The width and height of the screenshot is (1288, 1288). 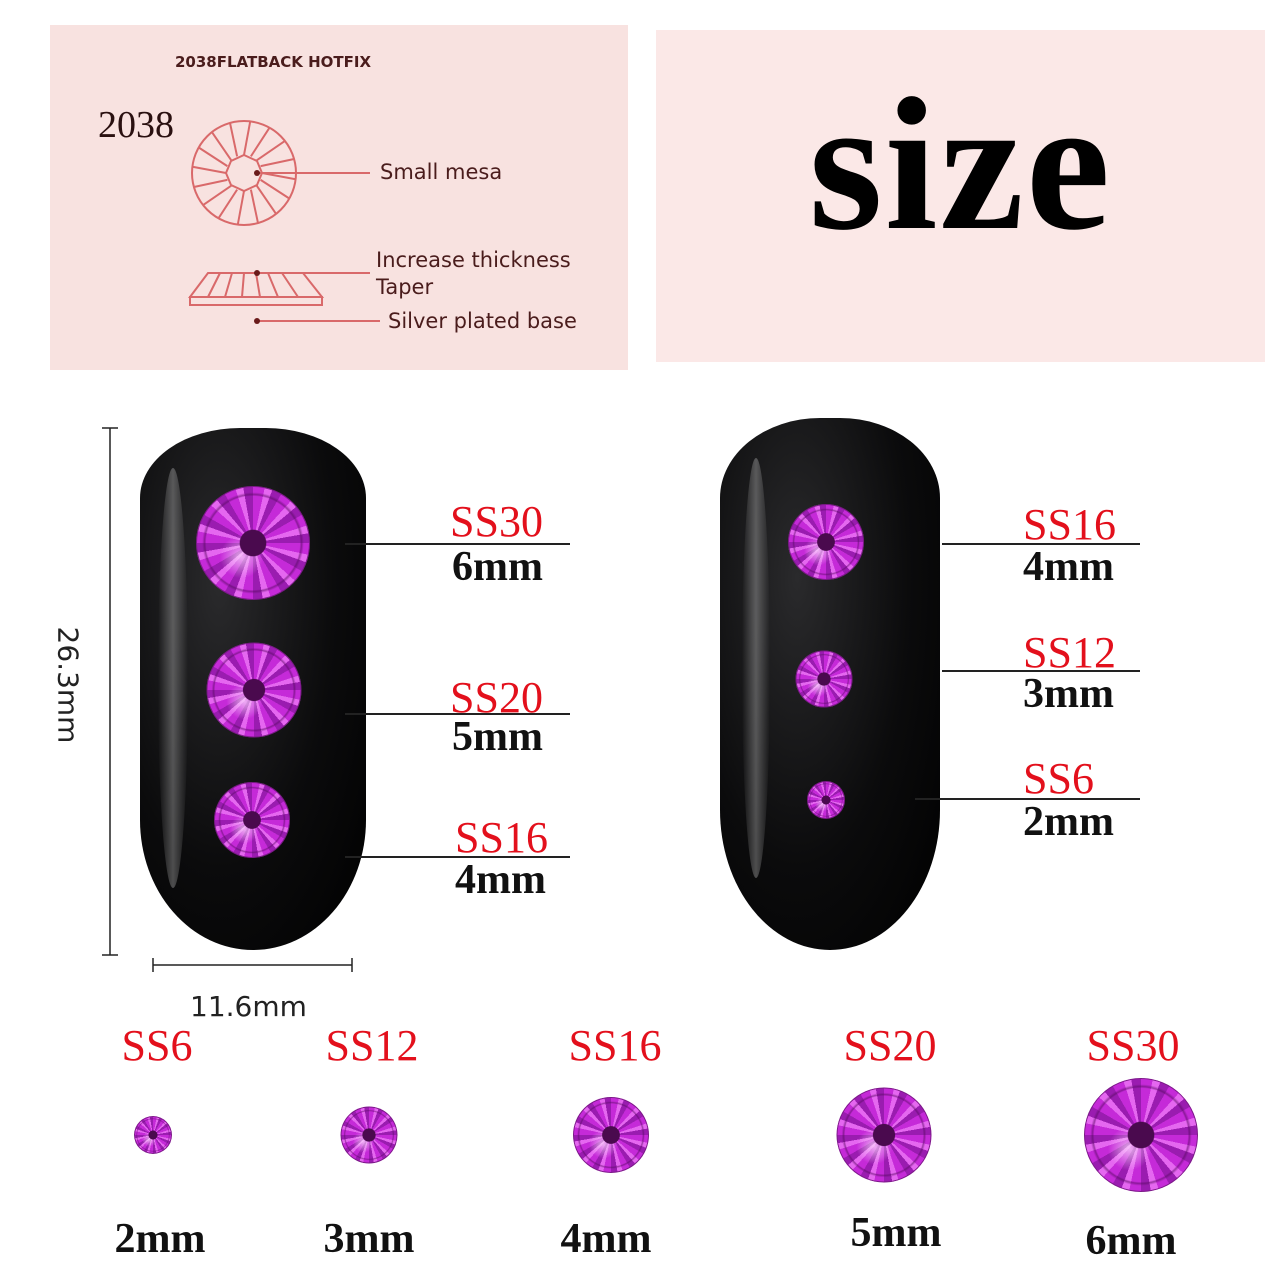 I want to click on ss-label: SS12, so click(x=1069, y=652).